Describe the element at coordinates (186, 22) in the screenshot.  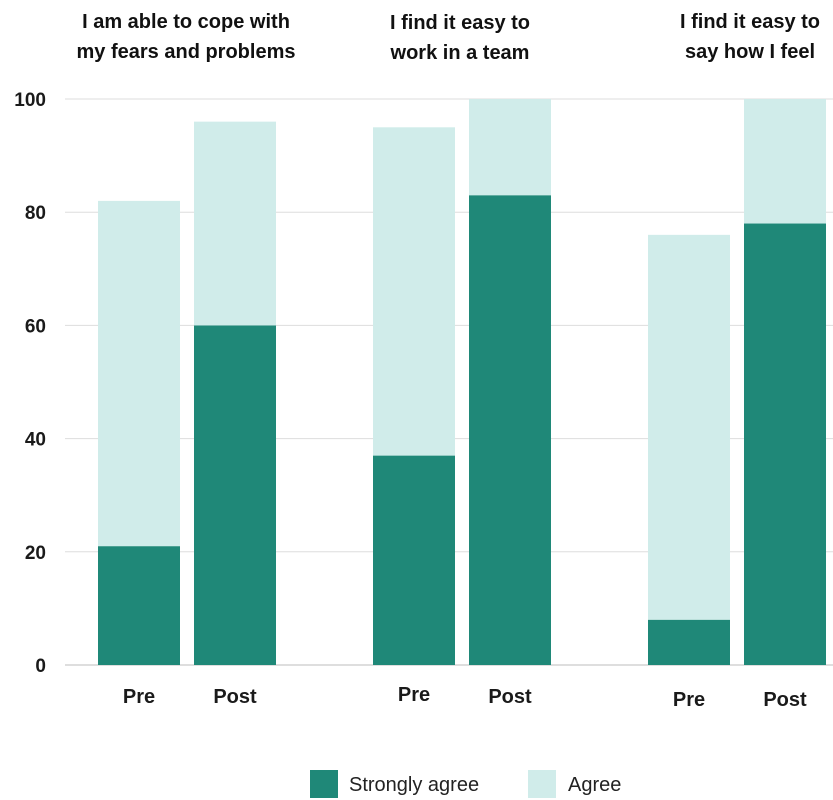
I see `group-title-line: I am able to cope with` at that location.